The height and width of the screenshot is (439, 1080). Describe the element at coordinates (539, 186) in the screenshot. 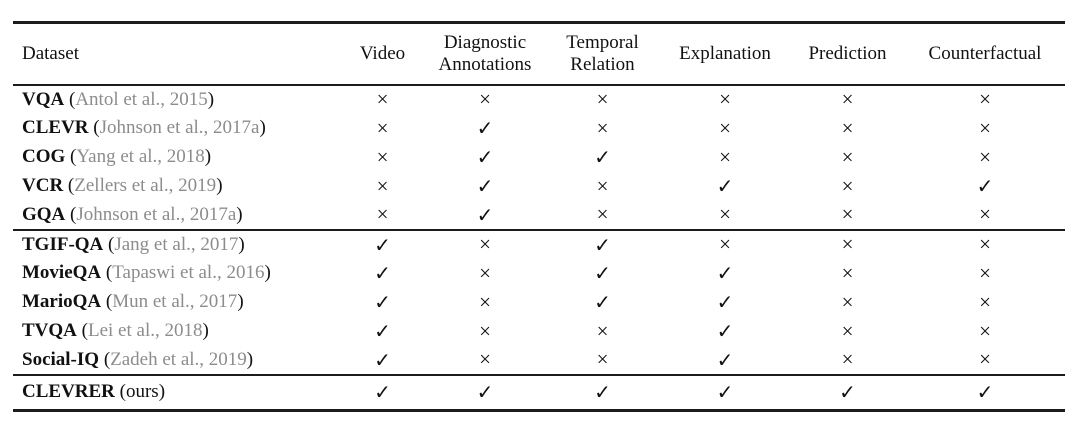

I see `table-row: VCR (Zellers et al., 2019) × ✓ × ✓ × ✓` at that location.